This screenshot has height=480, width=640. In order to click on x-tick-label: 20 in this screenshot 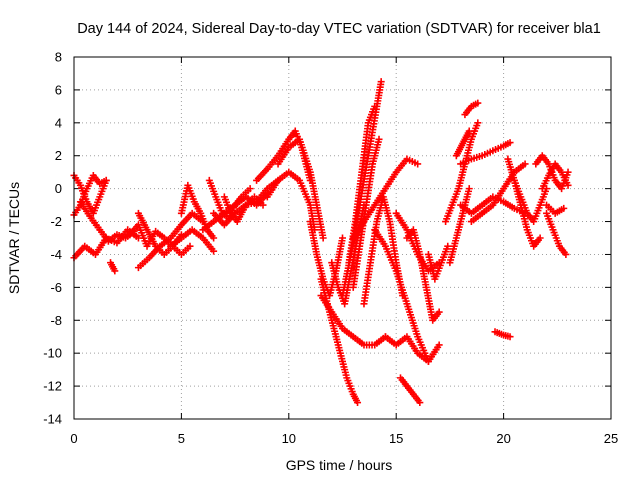, I will do `click(503, 438)`.